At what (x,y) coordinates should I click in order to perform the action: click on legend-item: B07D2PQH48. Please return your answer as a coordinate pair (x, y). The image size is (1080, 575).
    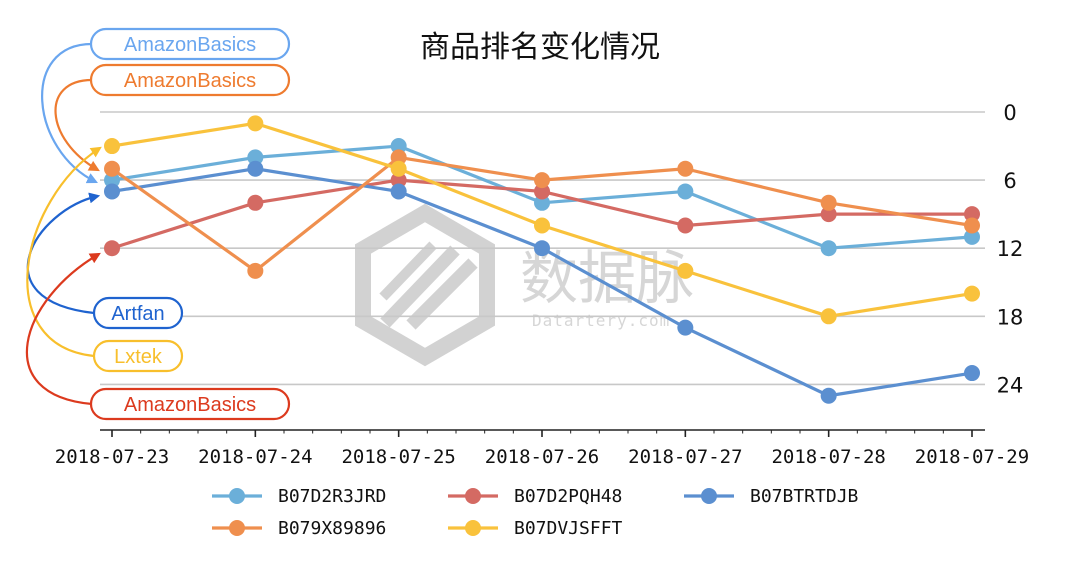
    Looking at the image, I should click on (535, 496).